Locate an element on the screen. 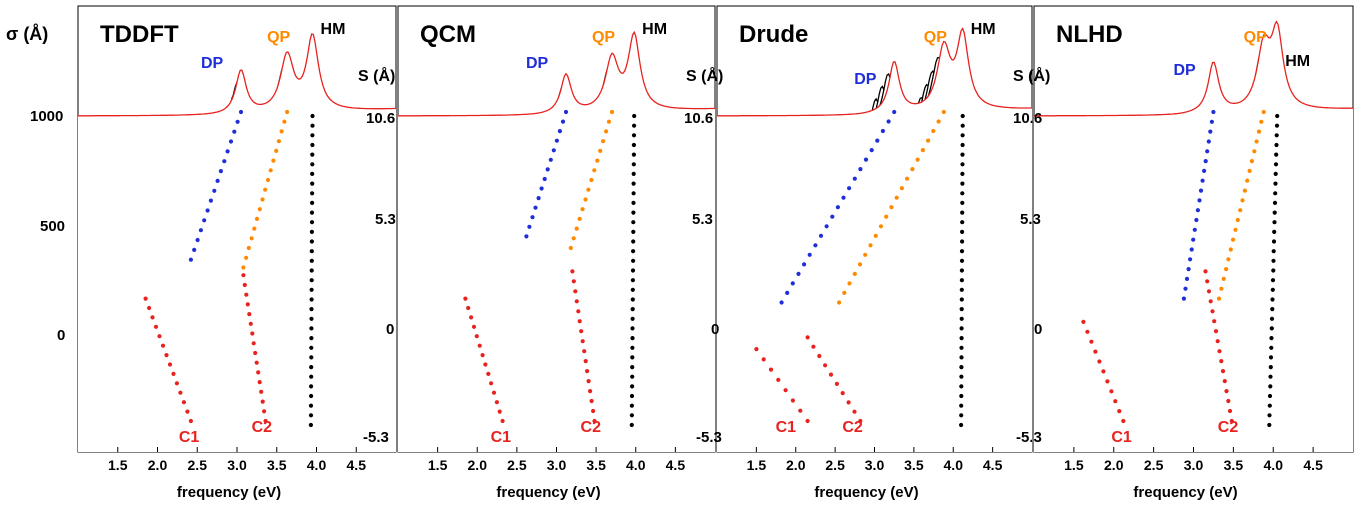 This screenshot has width=1362, height=506. x-tick-label: 4.0 is located at coordinates (954, 465).